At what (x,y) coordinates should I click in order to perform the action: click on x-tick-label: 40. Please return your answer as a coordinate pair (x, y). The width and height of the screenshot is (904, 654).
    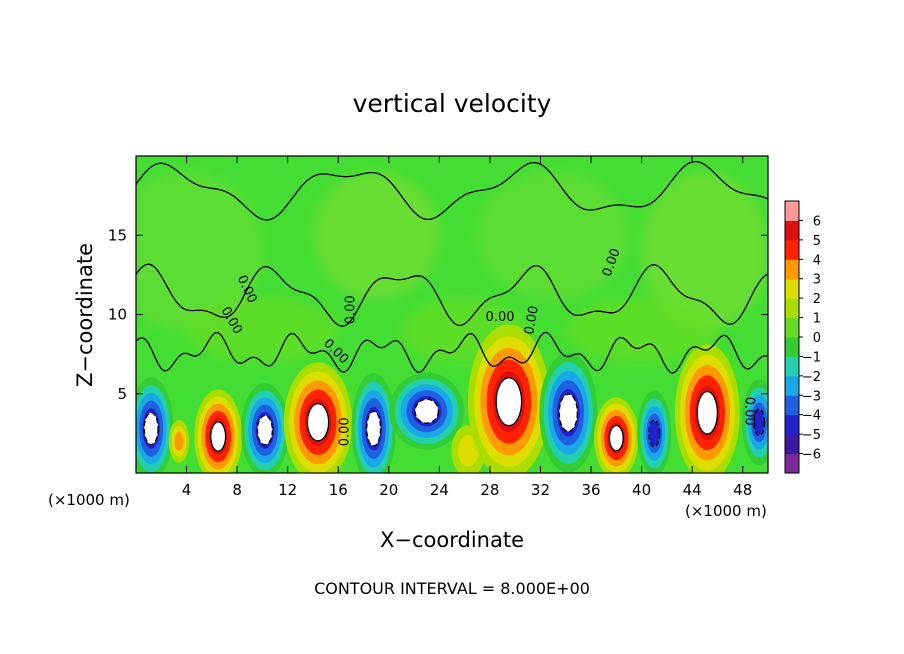
    Looking at the image, I should click on (641, 490).